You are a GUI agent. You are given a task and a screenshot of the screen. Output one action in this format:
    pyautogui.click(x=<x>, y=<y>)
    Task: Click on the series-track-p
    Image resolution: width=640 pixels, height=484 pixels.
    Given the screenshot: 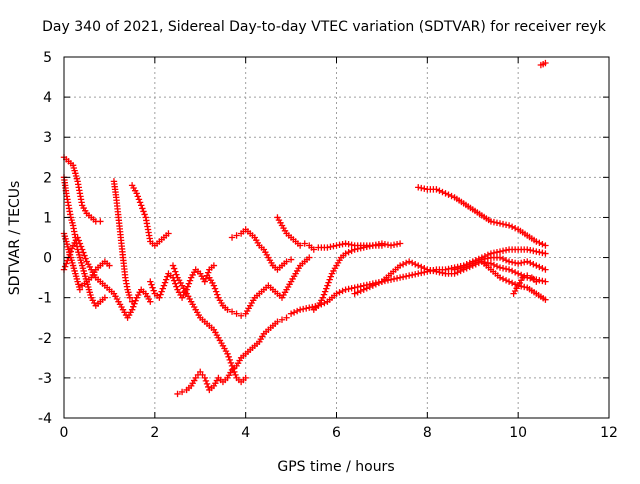 What is the action you would take?
    pyautogui.click(x=482, y=216)
    